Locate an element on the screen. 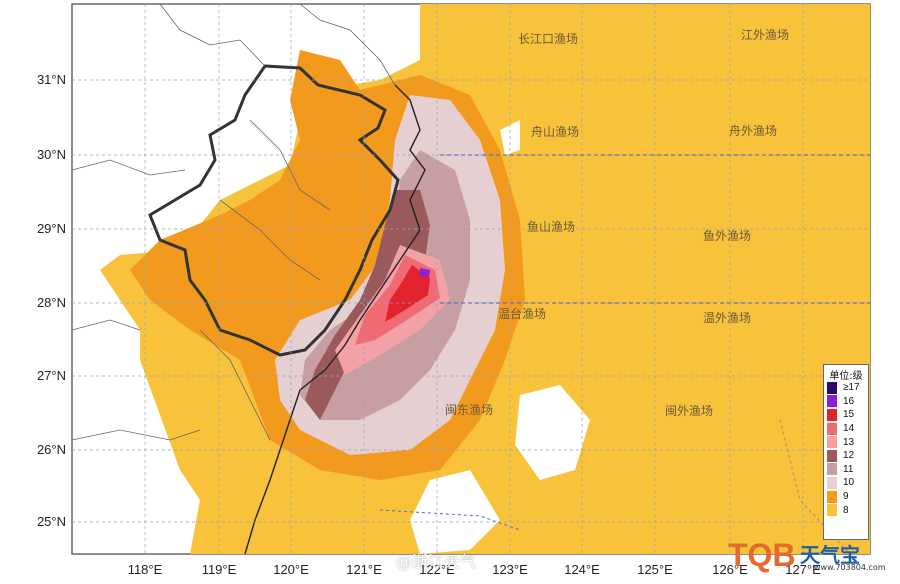  legend-row: 9 is located at coordinates (846, 497).